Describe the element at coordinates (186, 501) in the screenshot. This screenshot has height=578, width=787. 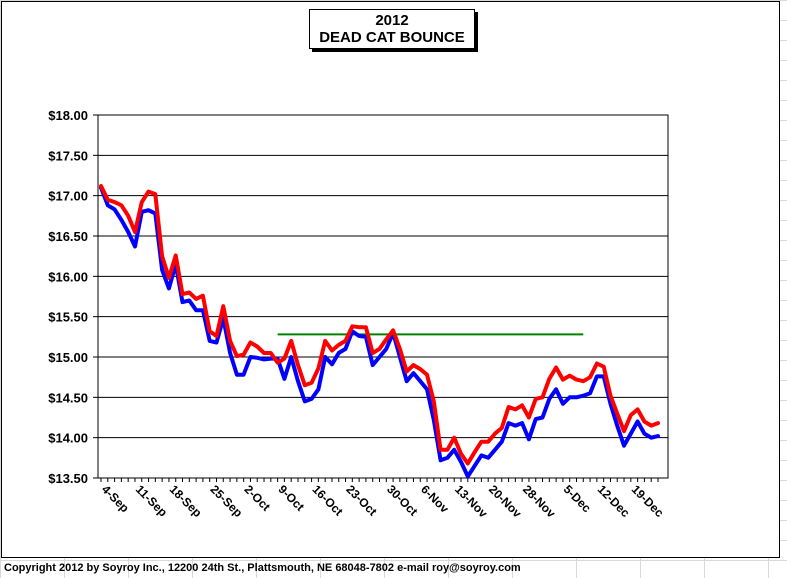
I see `x-tick-label: 18-Sep` at that location.